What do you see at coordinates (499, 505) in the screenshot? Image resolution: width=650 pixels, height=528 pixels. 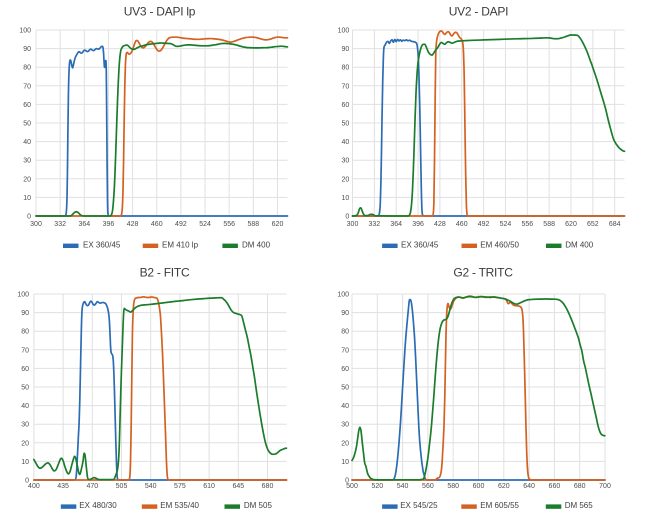 I see `svg-text: EM 605/55` at bounding box center [499, 505].